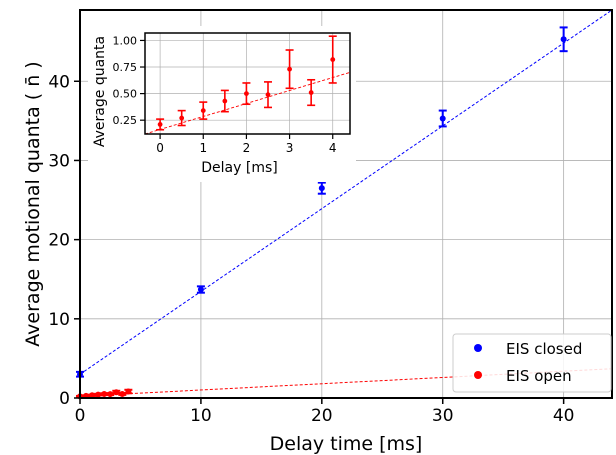 The width and height of the screenshot is (616, 455). I want to click on legend-label: EIS open, so click(539, 376).